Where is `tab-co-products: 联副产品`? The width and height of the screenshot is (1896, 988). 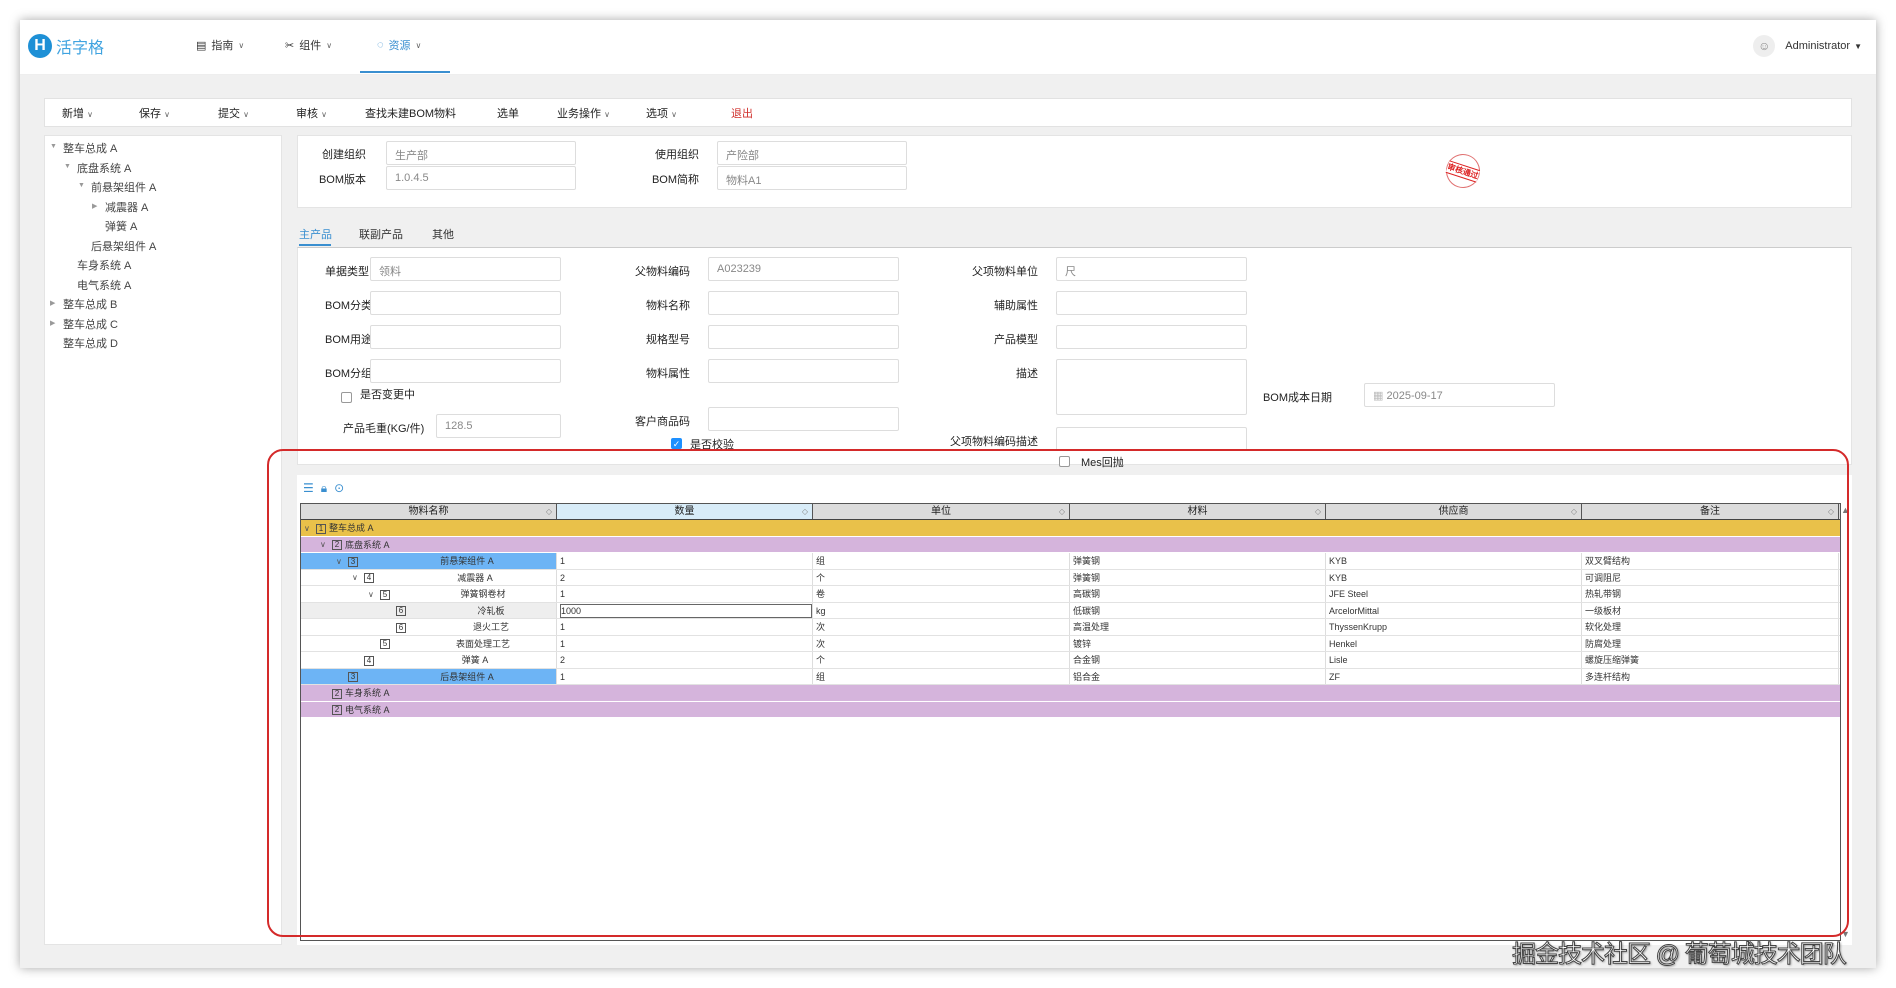 tab-co-products: 联副产品 is located at coordinates (381, 235).